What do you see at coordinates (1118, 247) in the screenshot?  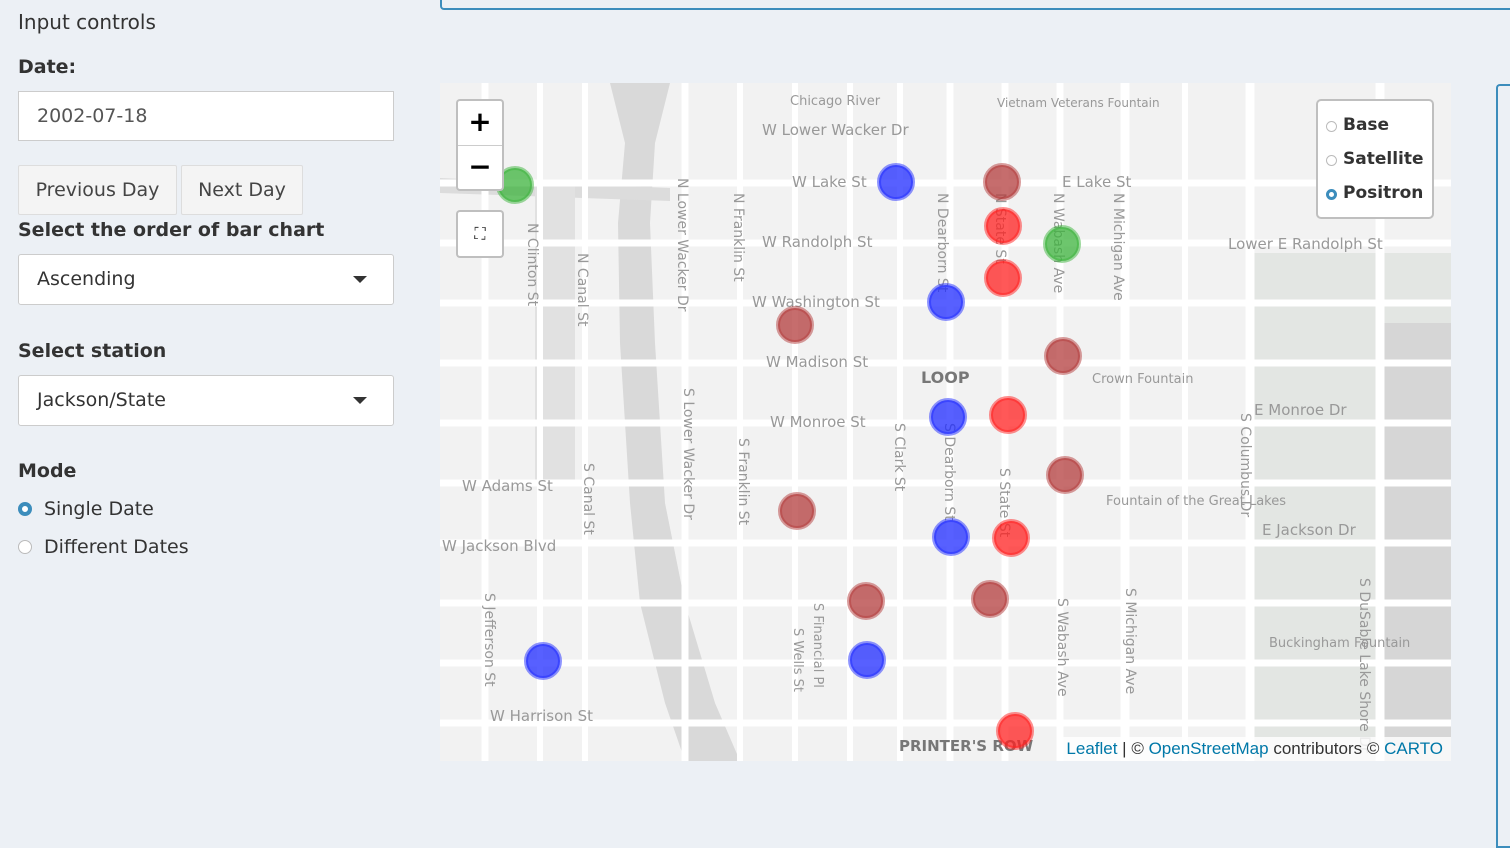 I see `street-label: N Michigan Ave` at bounding box center [1118, 247].